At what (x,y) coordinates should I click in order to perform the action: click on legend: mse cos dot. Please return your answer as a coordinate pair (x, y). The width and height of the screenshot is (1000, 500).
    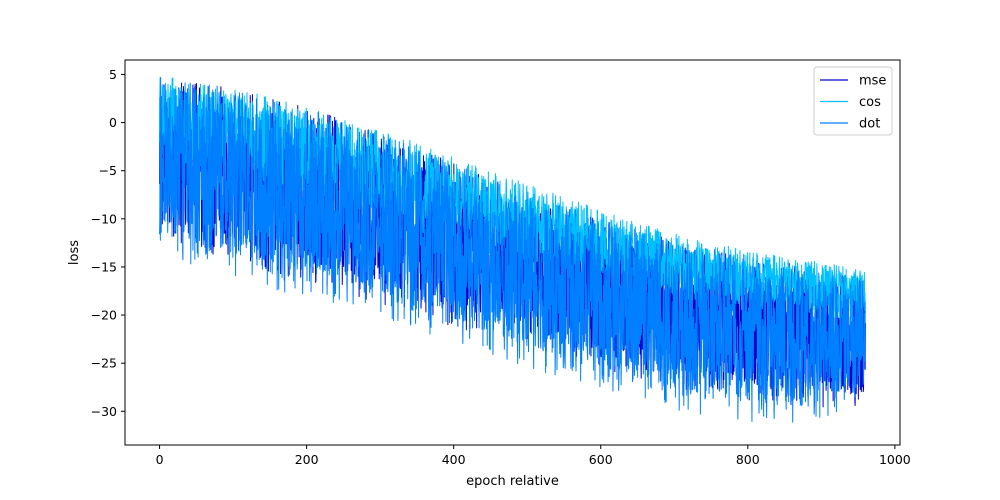
    Looking at the image, I should click on (853, 101).